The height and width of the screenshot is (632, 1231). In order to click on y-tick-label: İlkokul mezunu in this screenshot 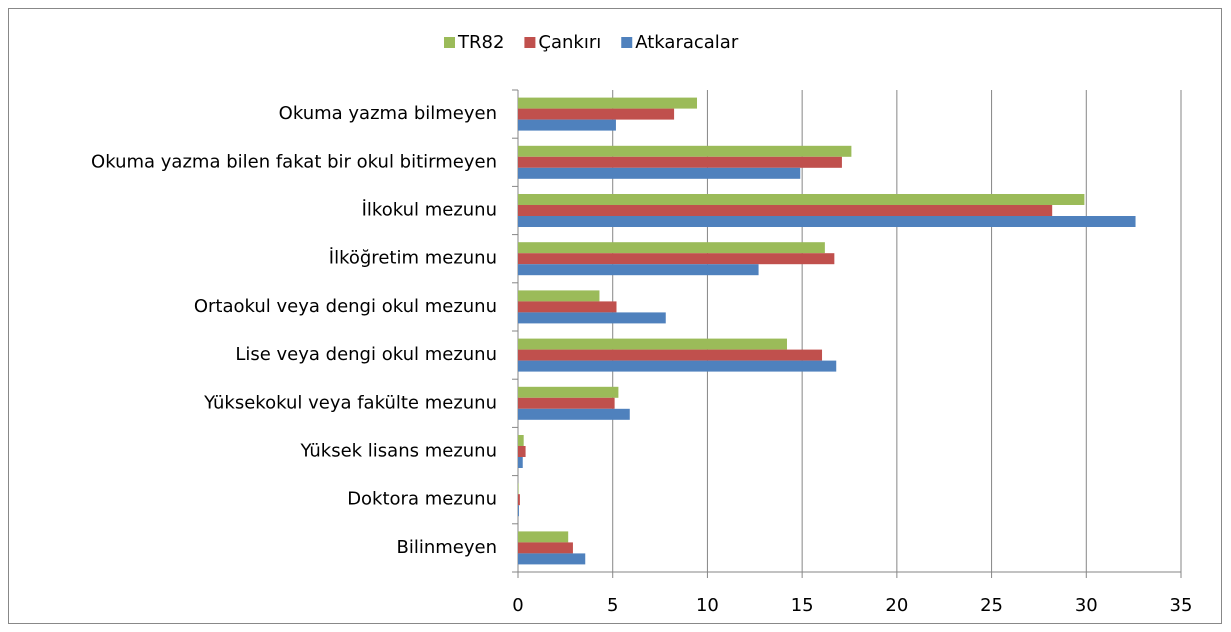, I will do `click(429, 210)`.